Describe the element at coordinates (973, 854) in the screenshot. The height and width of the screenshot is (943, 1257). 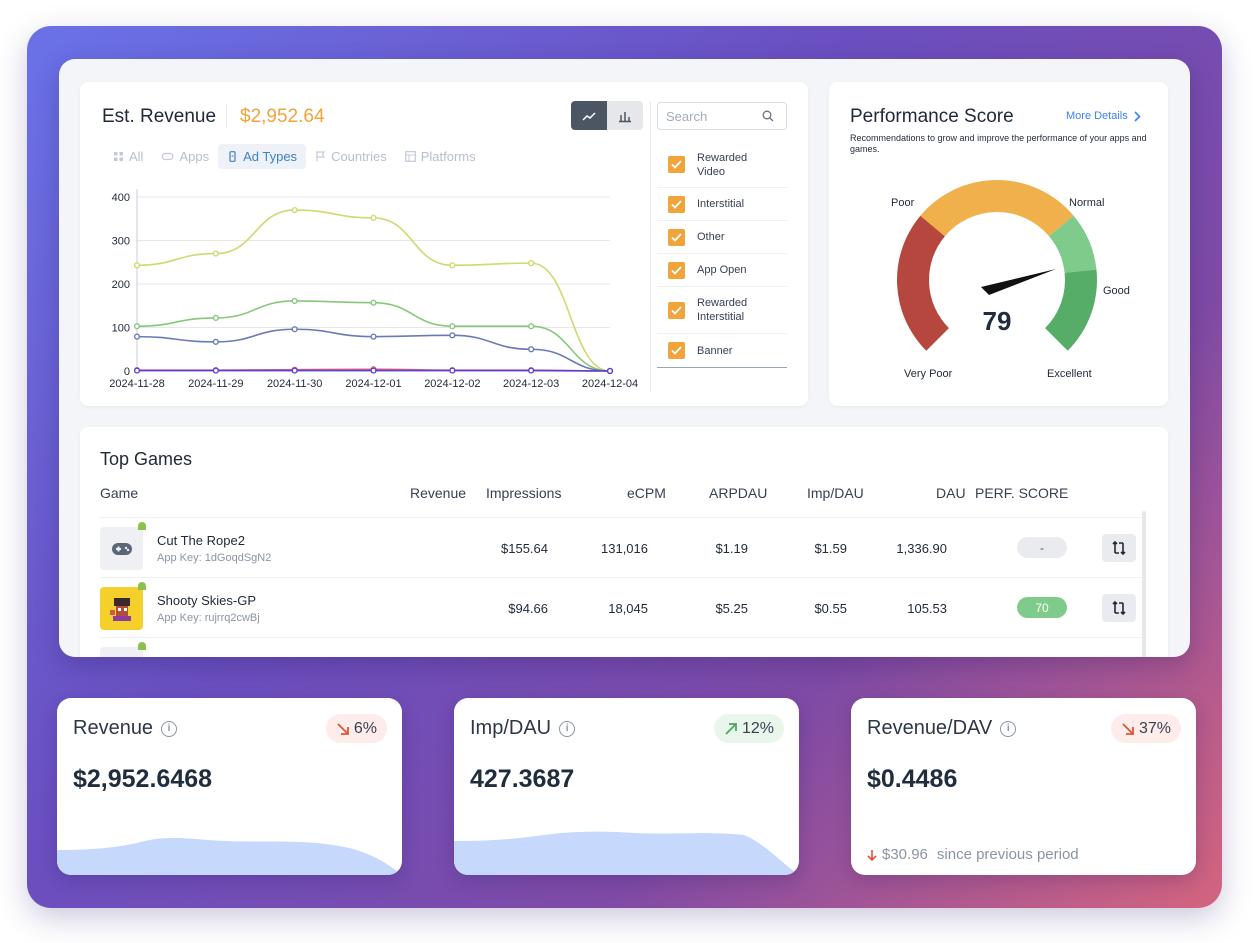
I see `since-previous-period: $30.96 since previous period` at that location.